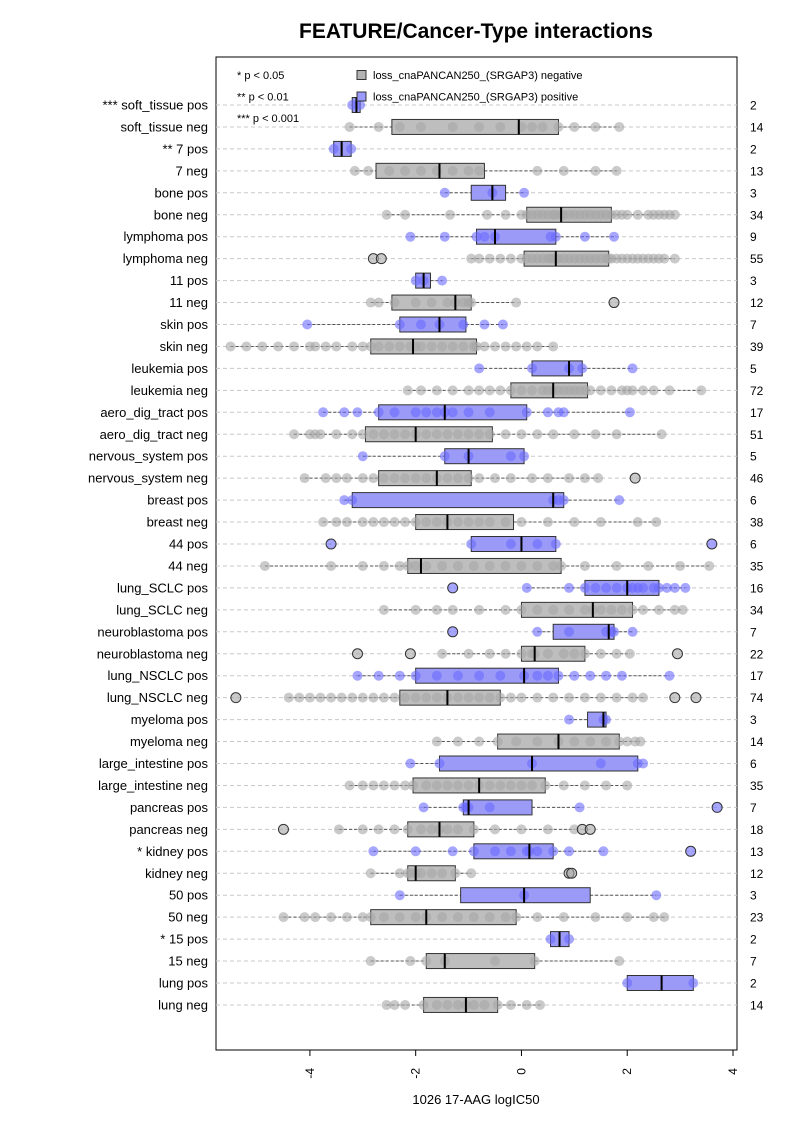 The image size is (793, 1122). Describe the element at coordinates (627, 1071) in the screenshot. I see `x-tick-label: 2` at that location.